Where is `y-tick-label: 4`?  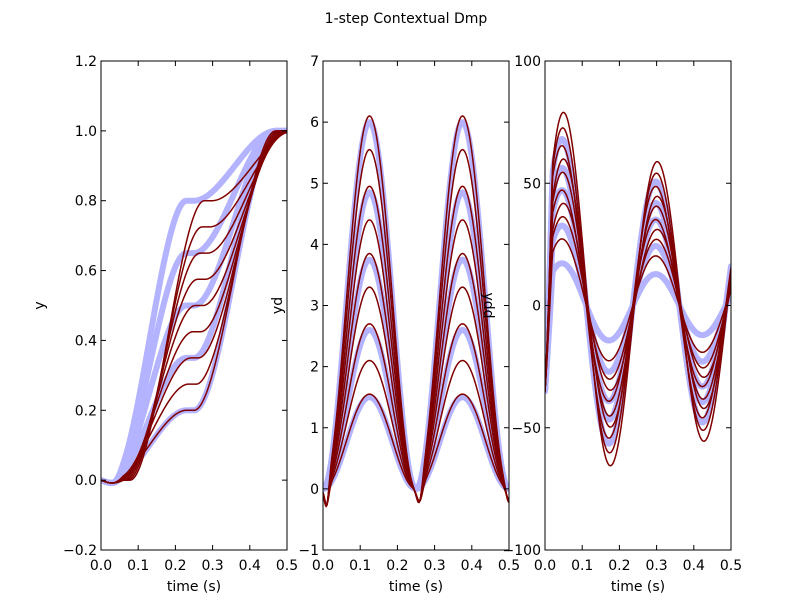
y-tick-label: 4 is located at coordinates (314, 245).